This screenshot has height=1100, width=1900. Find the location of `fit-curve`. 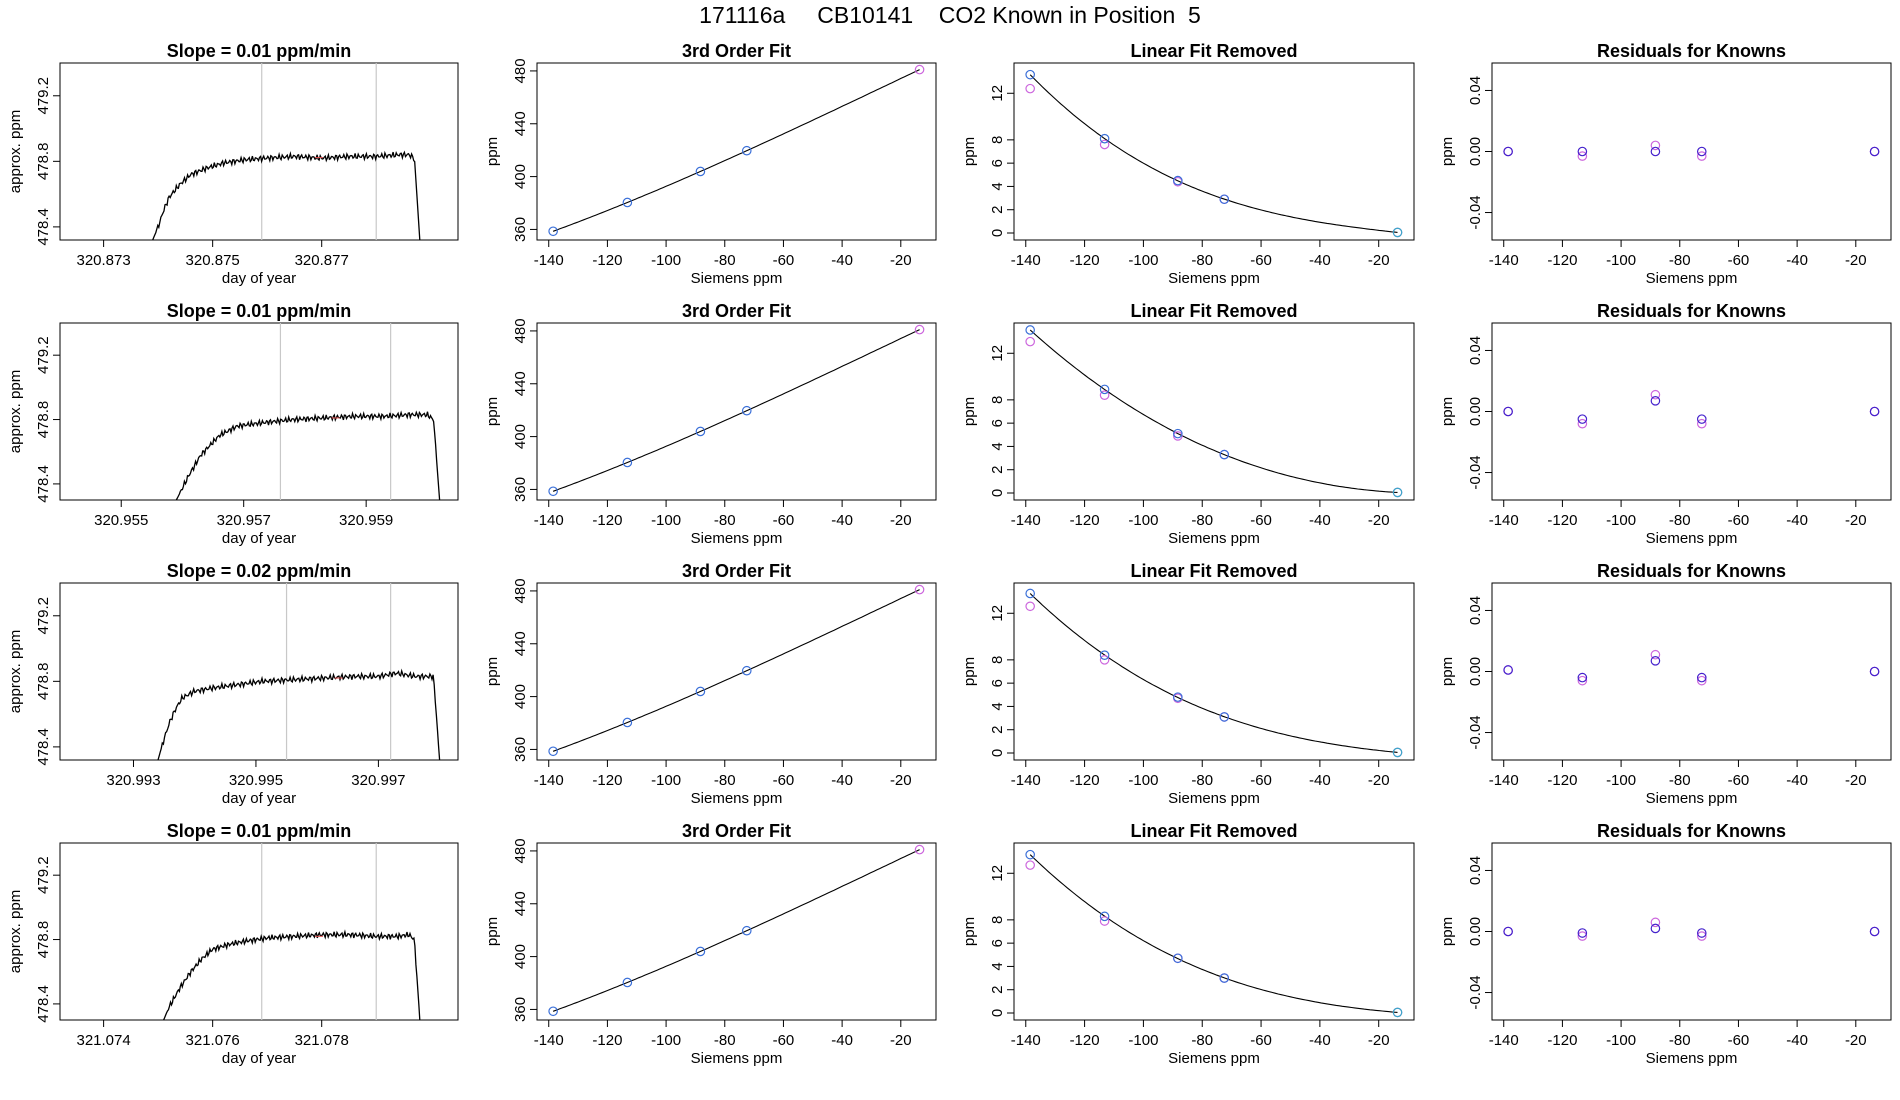

fit-curve is located at coordinates (736, 930).